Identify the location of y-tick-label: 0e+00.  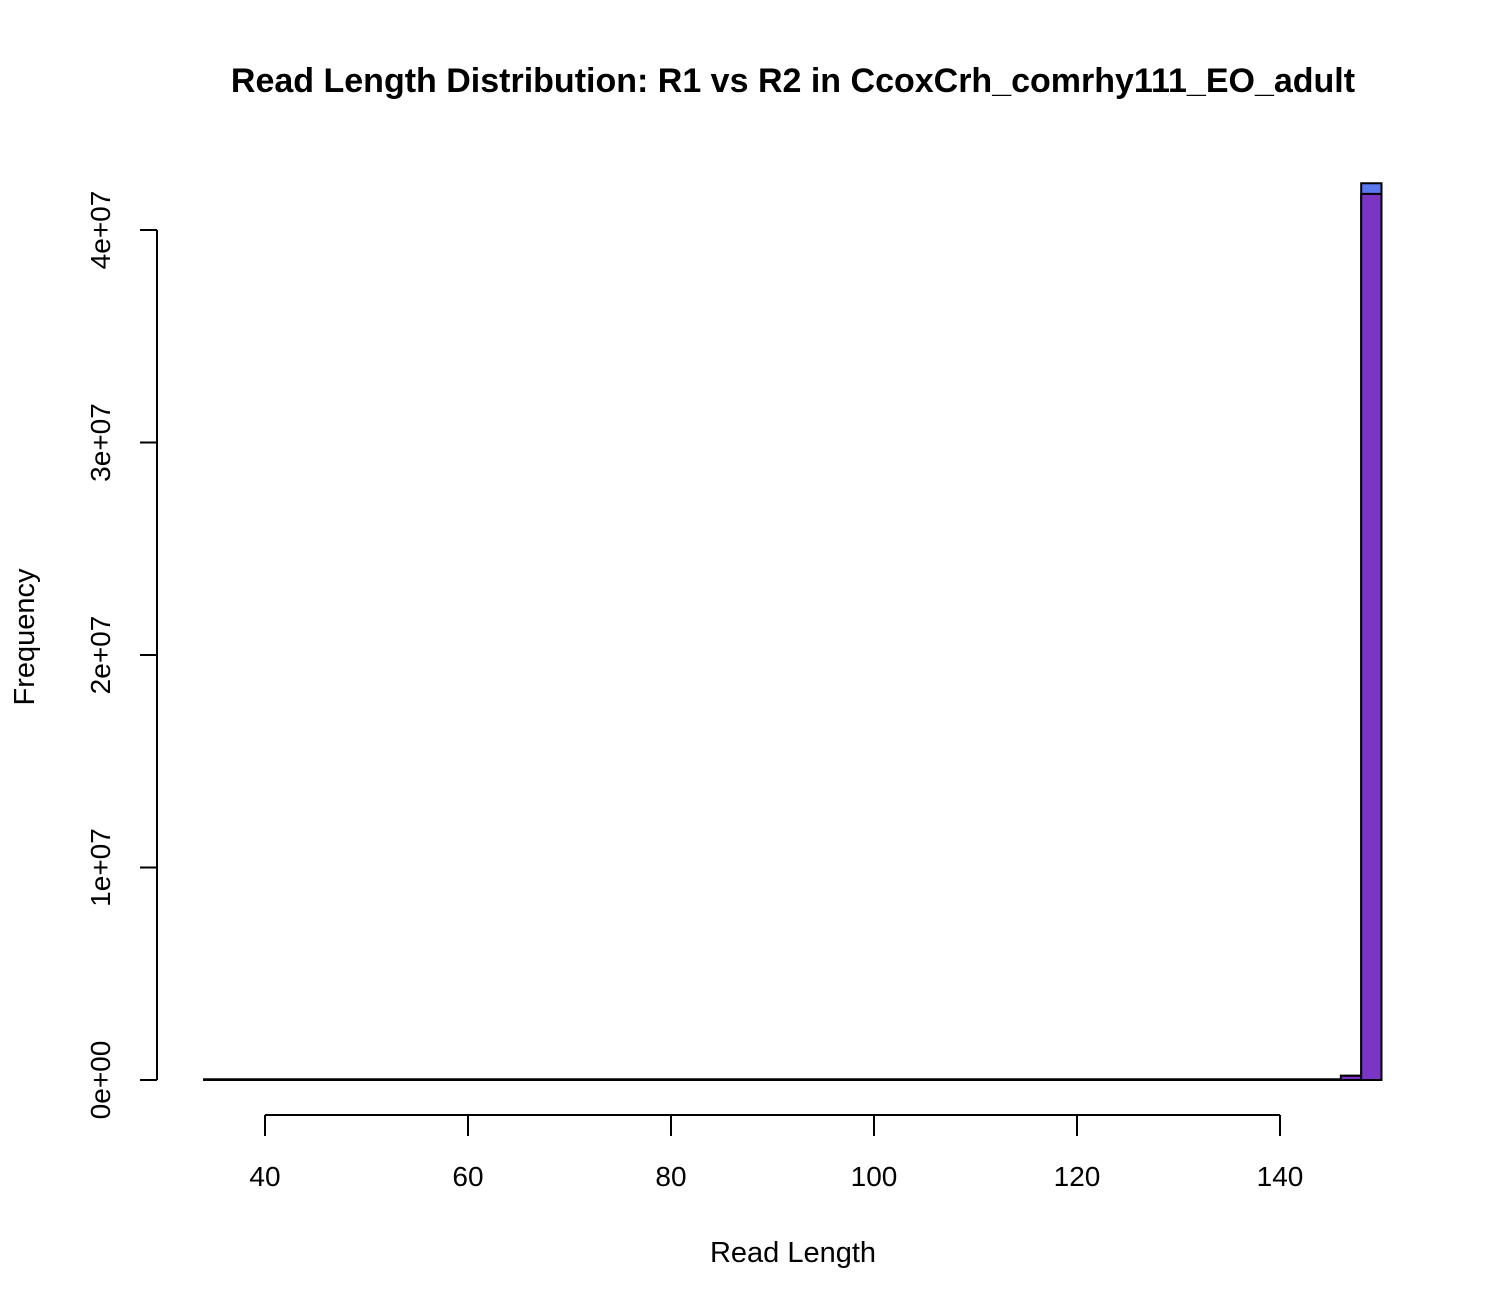
(100, 1080).